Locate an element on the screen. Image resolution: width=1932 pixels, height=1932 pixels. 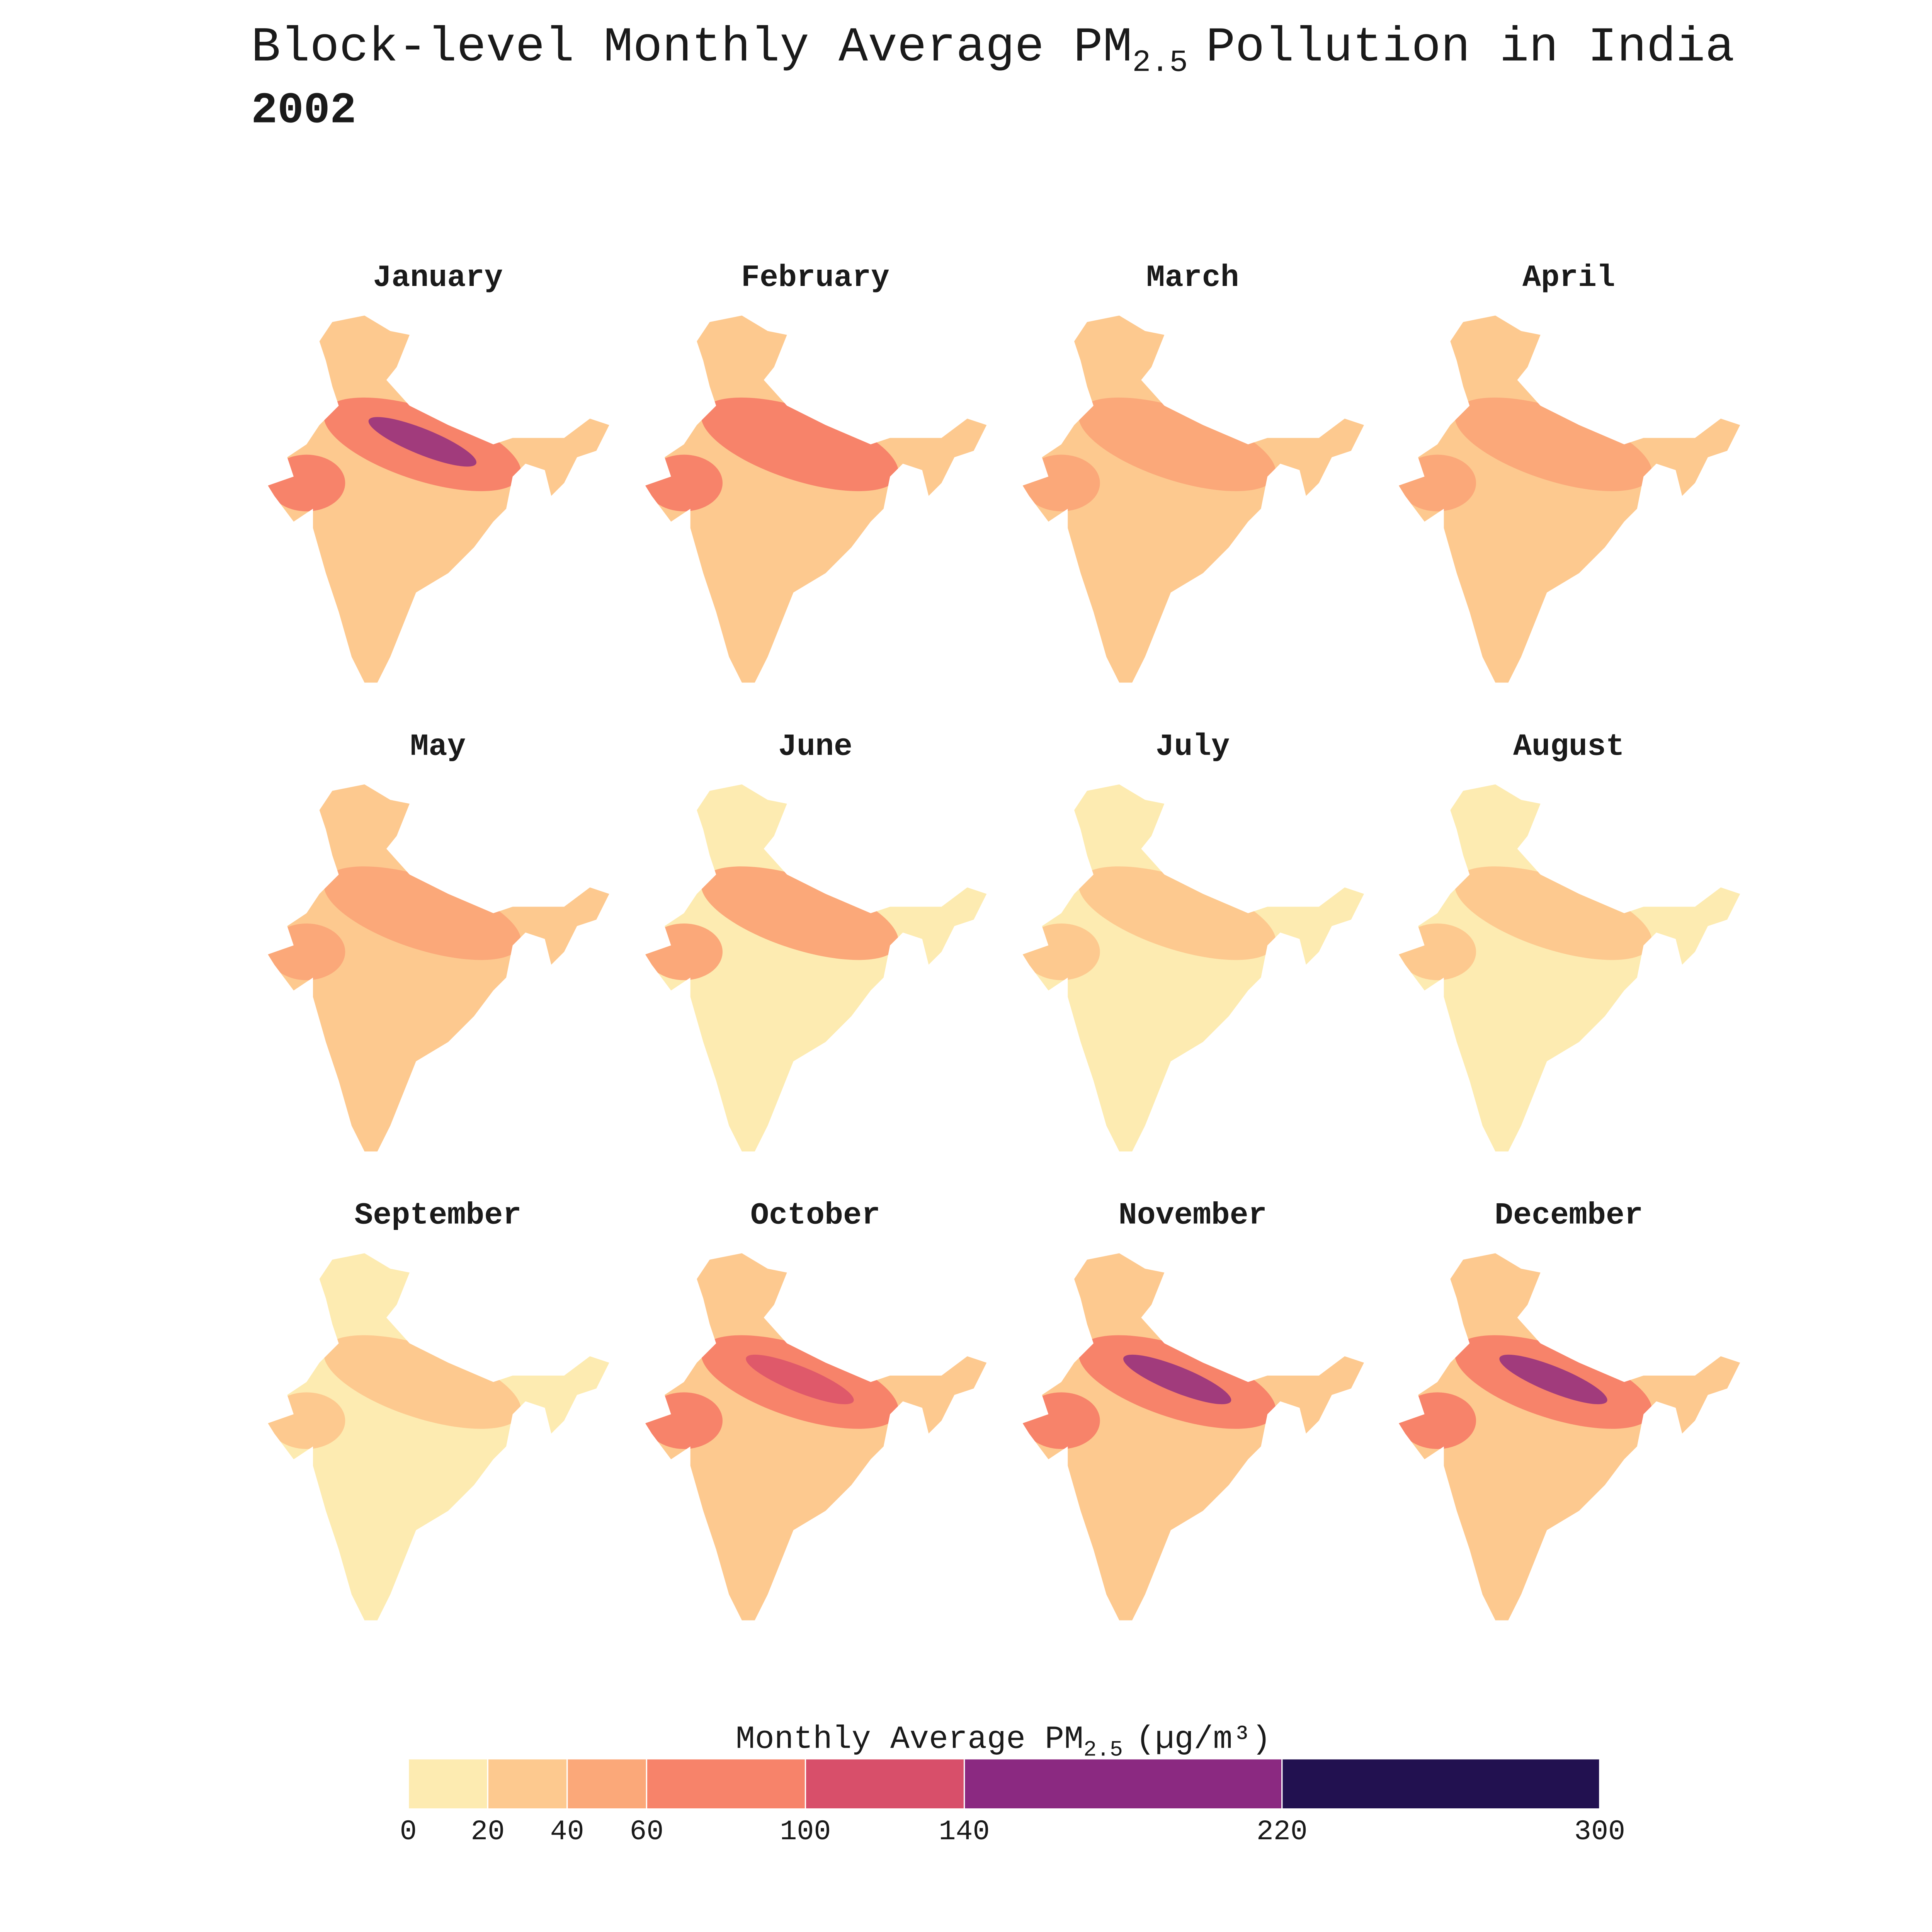
legend-title-part: Monthly Average PM is located at coordinates (910, 1740).